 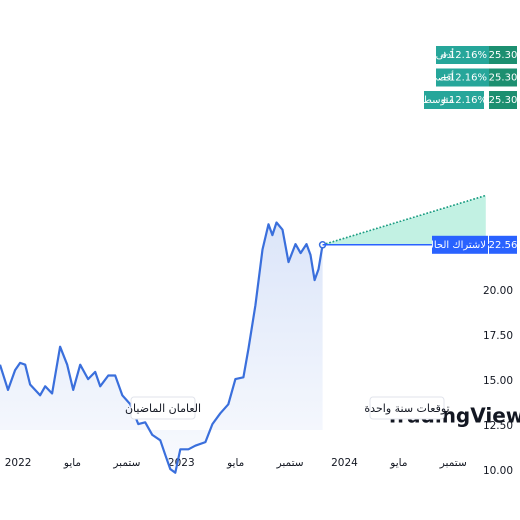 What do you see at coordinates (438, 100) in the screenshot?
I see `forecast-name: متوسط` at bounding box center [438, 100].